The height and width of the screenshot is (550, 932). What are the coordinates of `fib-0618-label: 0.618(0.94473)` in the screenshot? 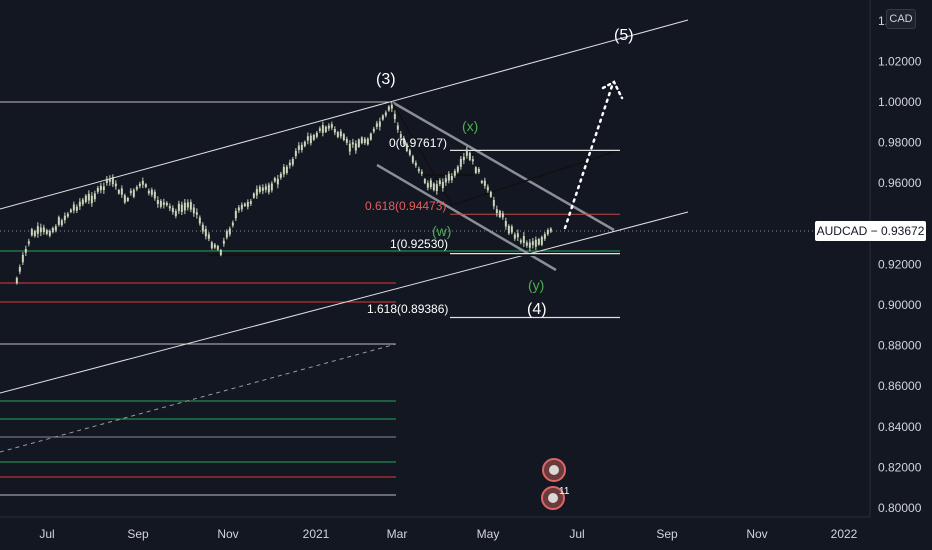 It's located at (405, 206).